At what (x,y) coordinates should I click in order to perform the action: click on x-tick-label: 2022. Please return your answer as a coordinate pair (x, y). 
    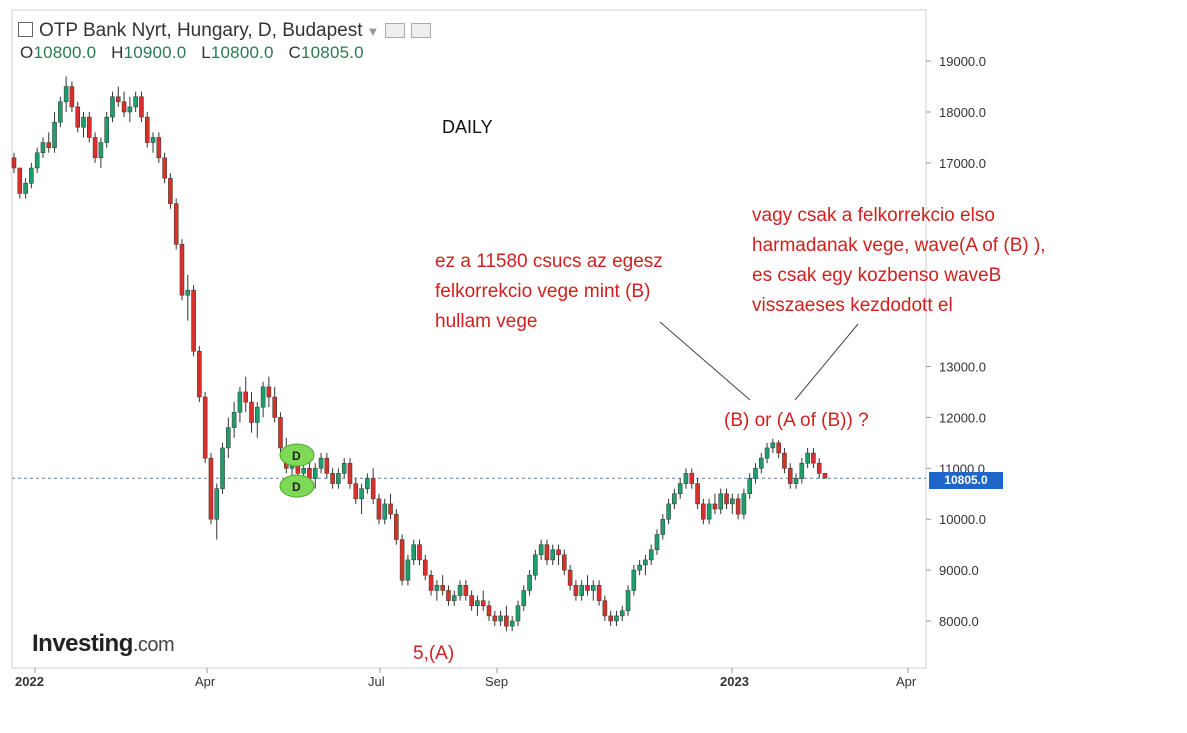
    Looking at the image, I should click on (29, 681).